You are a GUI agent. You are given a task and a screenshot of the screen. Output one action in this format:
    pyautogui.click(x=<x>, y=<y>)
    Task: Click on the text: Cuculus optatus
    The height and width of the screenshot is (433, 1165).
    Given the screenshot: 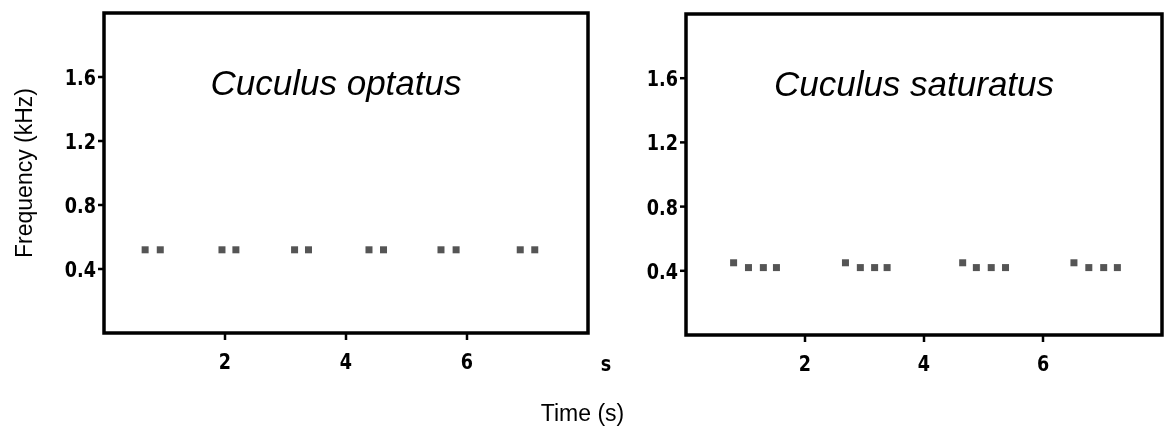 What is the action you would take?
    pyautogui.click(x=336, y=82)
    